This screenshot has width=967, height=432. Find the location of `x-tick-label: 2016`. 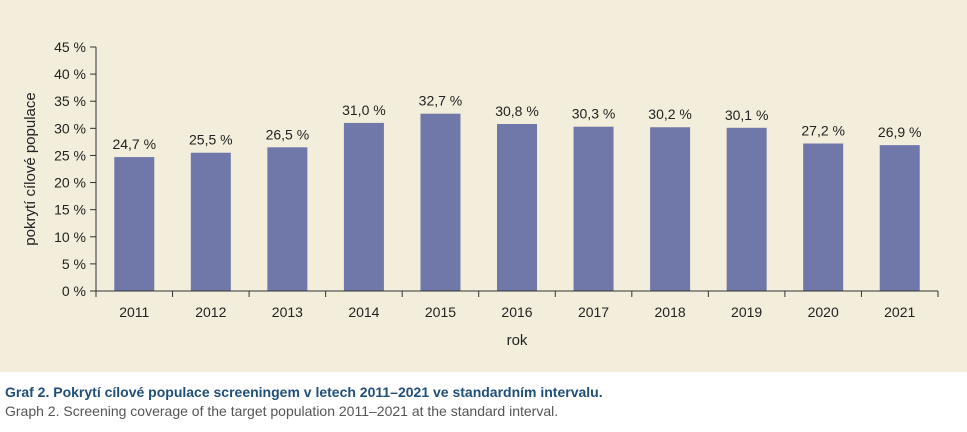

x-tick-label: 2016 is located at coordinates (516, 312).